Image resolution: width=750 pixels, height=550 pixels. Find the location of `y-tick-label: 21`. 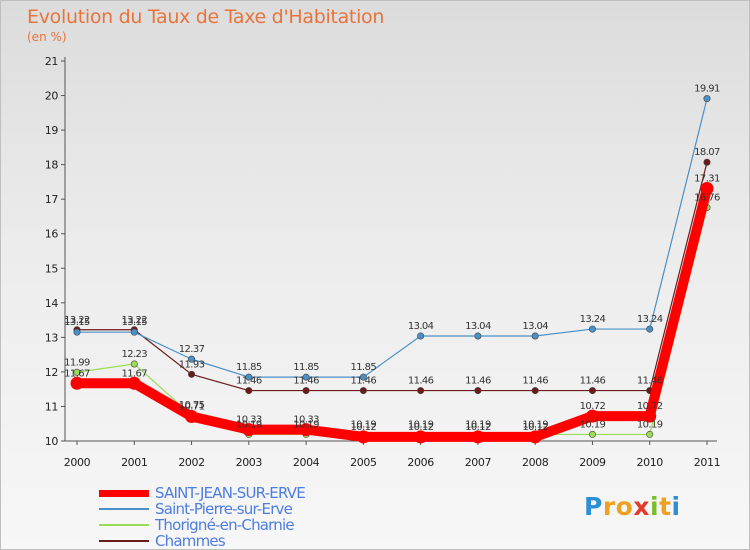

y-tick-label: 21 is located at coordinates (51, 61).